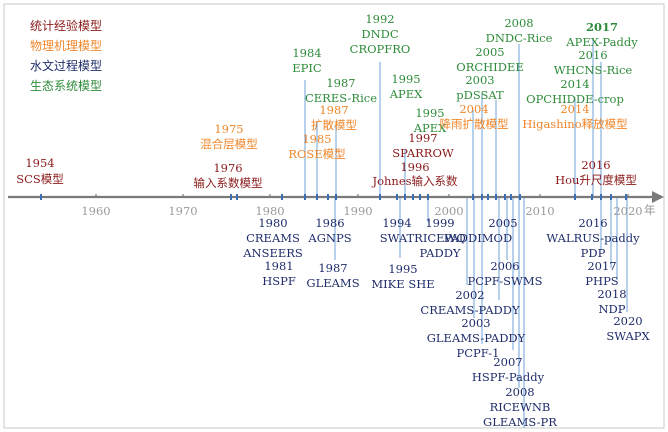 The image size is (668, 432). I want to click on model-label: HSPF-Paddy, so click(508, 377).